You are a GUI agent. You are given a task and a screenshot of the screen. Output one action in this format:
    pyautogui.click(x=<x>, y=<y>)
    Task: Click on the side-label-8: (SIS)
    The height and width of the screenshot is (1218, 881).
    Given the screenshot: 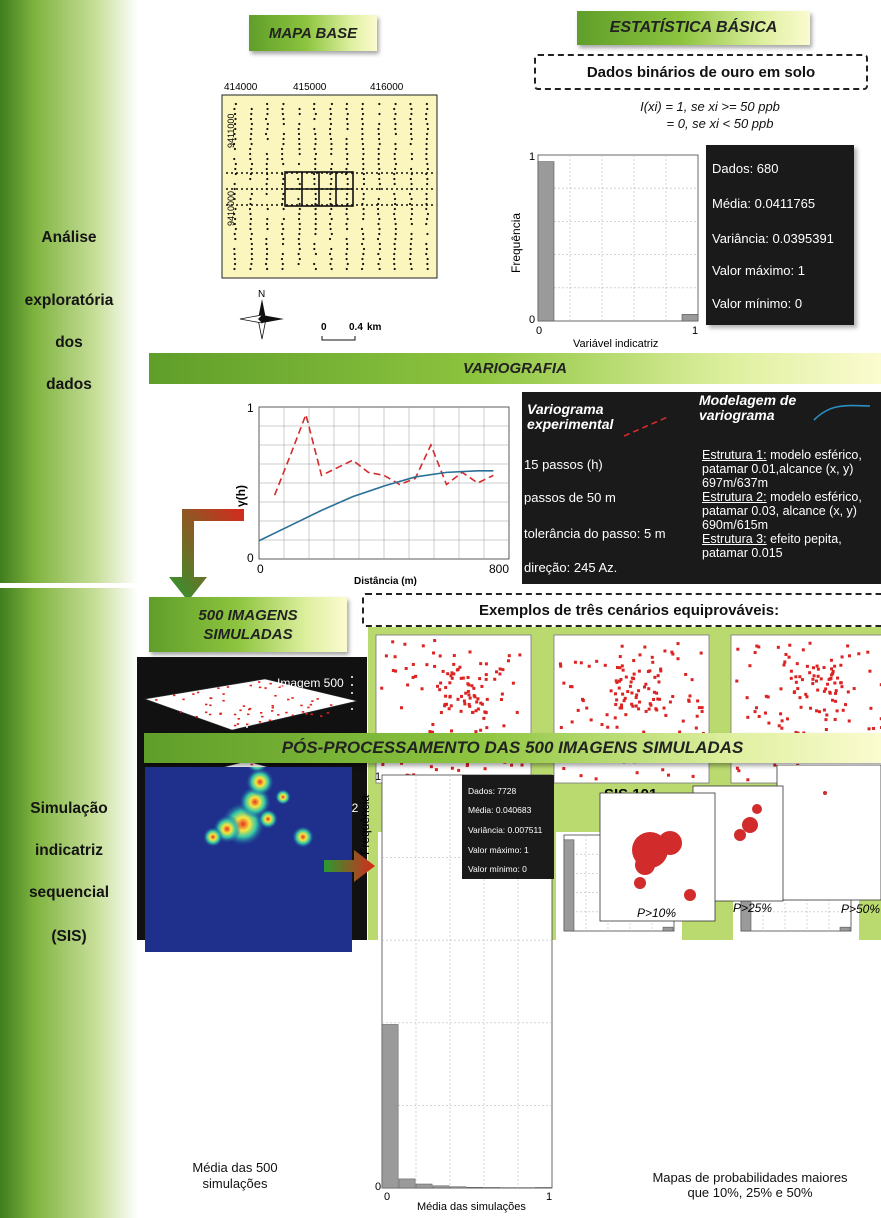 What is the action you would take?
    pyautogui.click(x=69, y=936)
    